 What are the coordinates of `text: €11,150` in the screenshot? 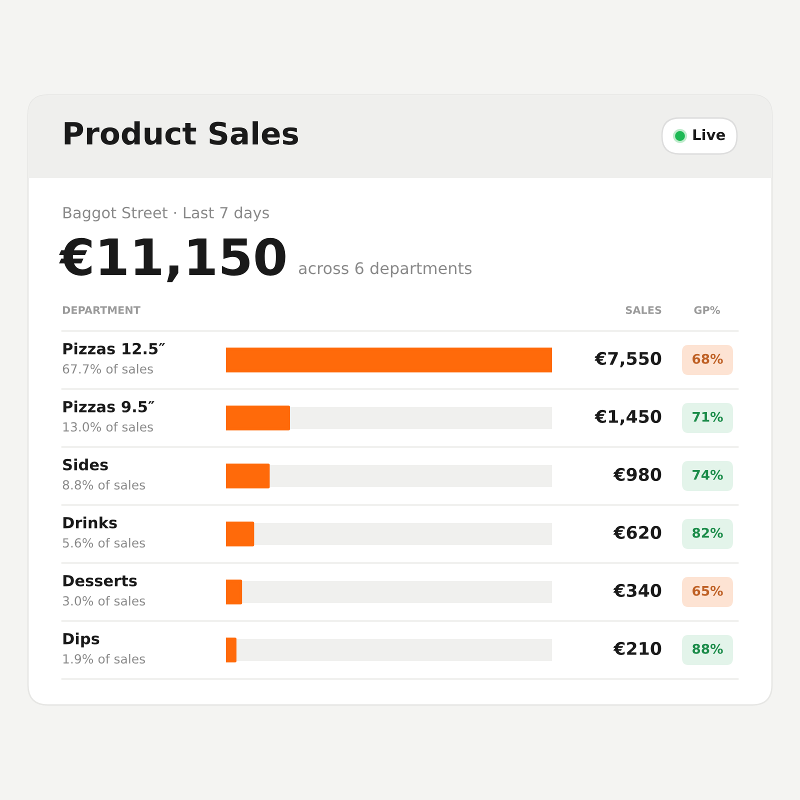 It's located at (172, 260).